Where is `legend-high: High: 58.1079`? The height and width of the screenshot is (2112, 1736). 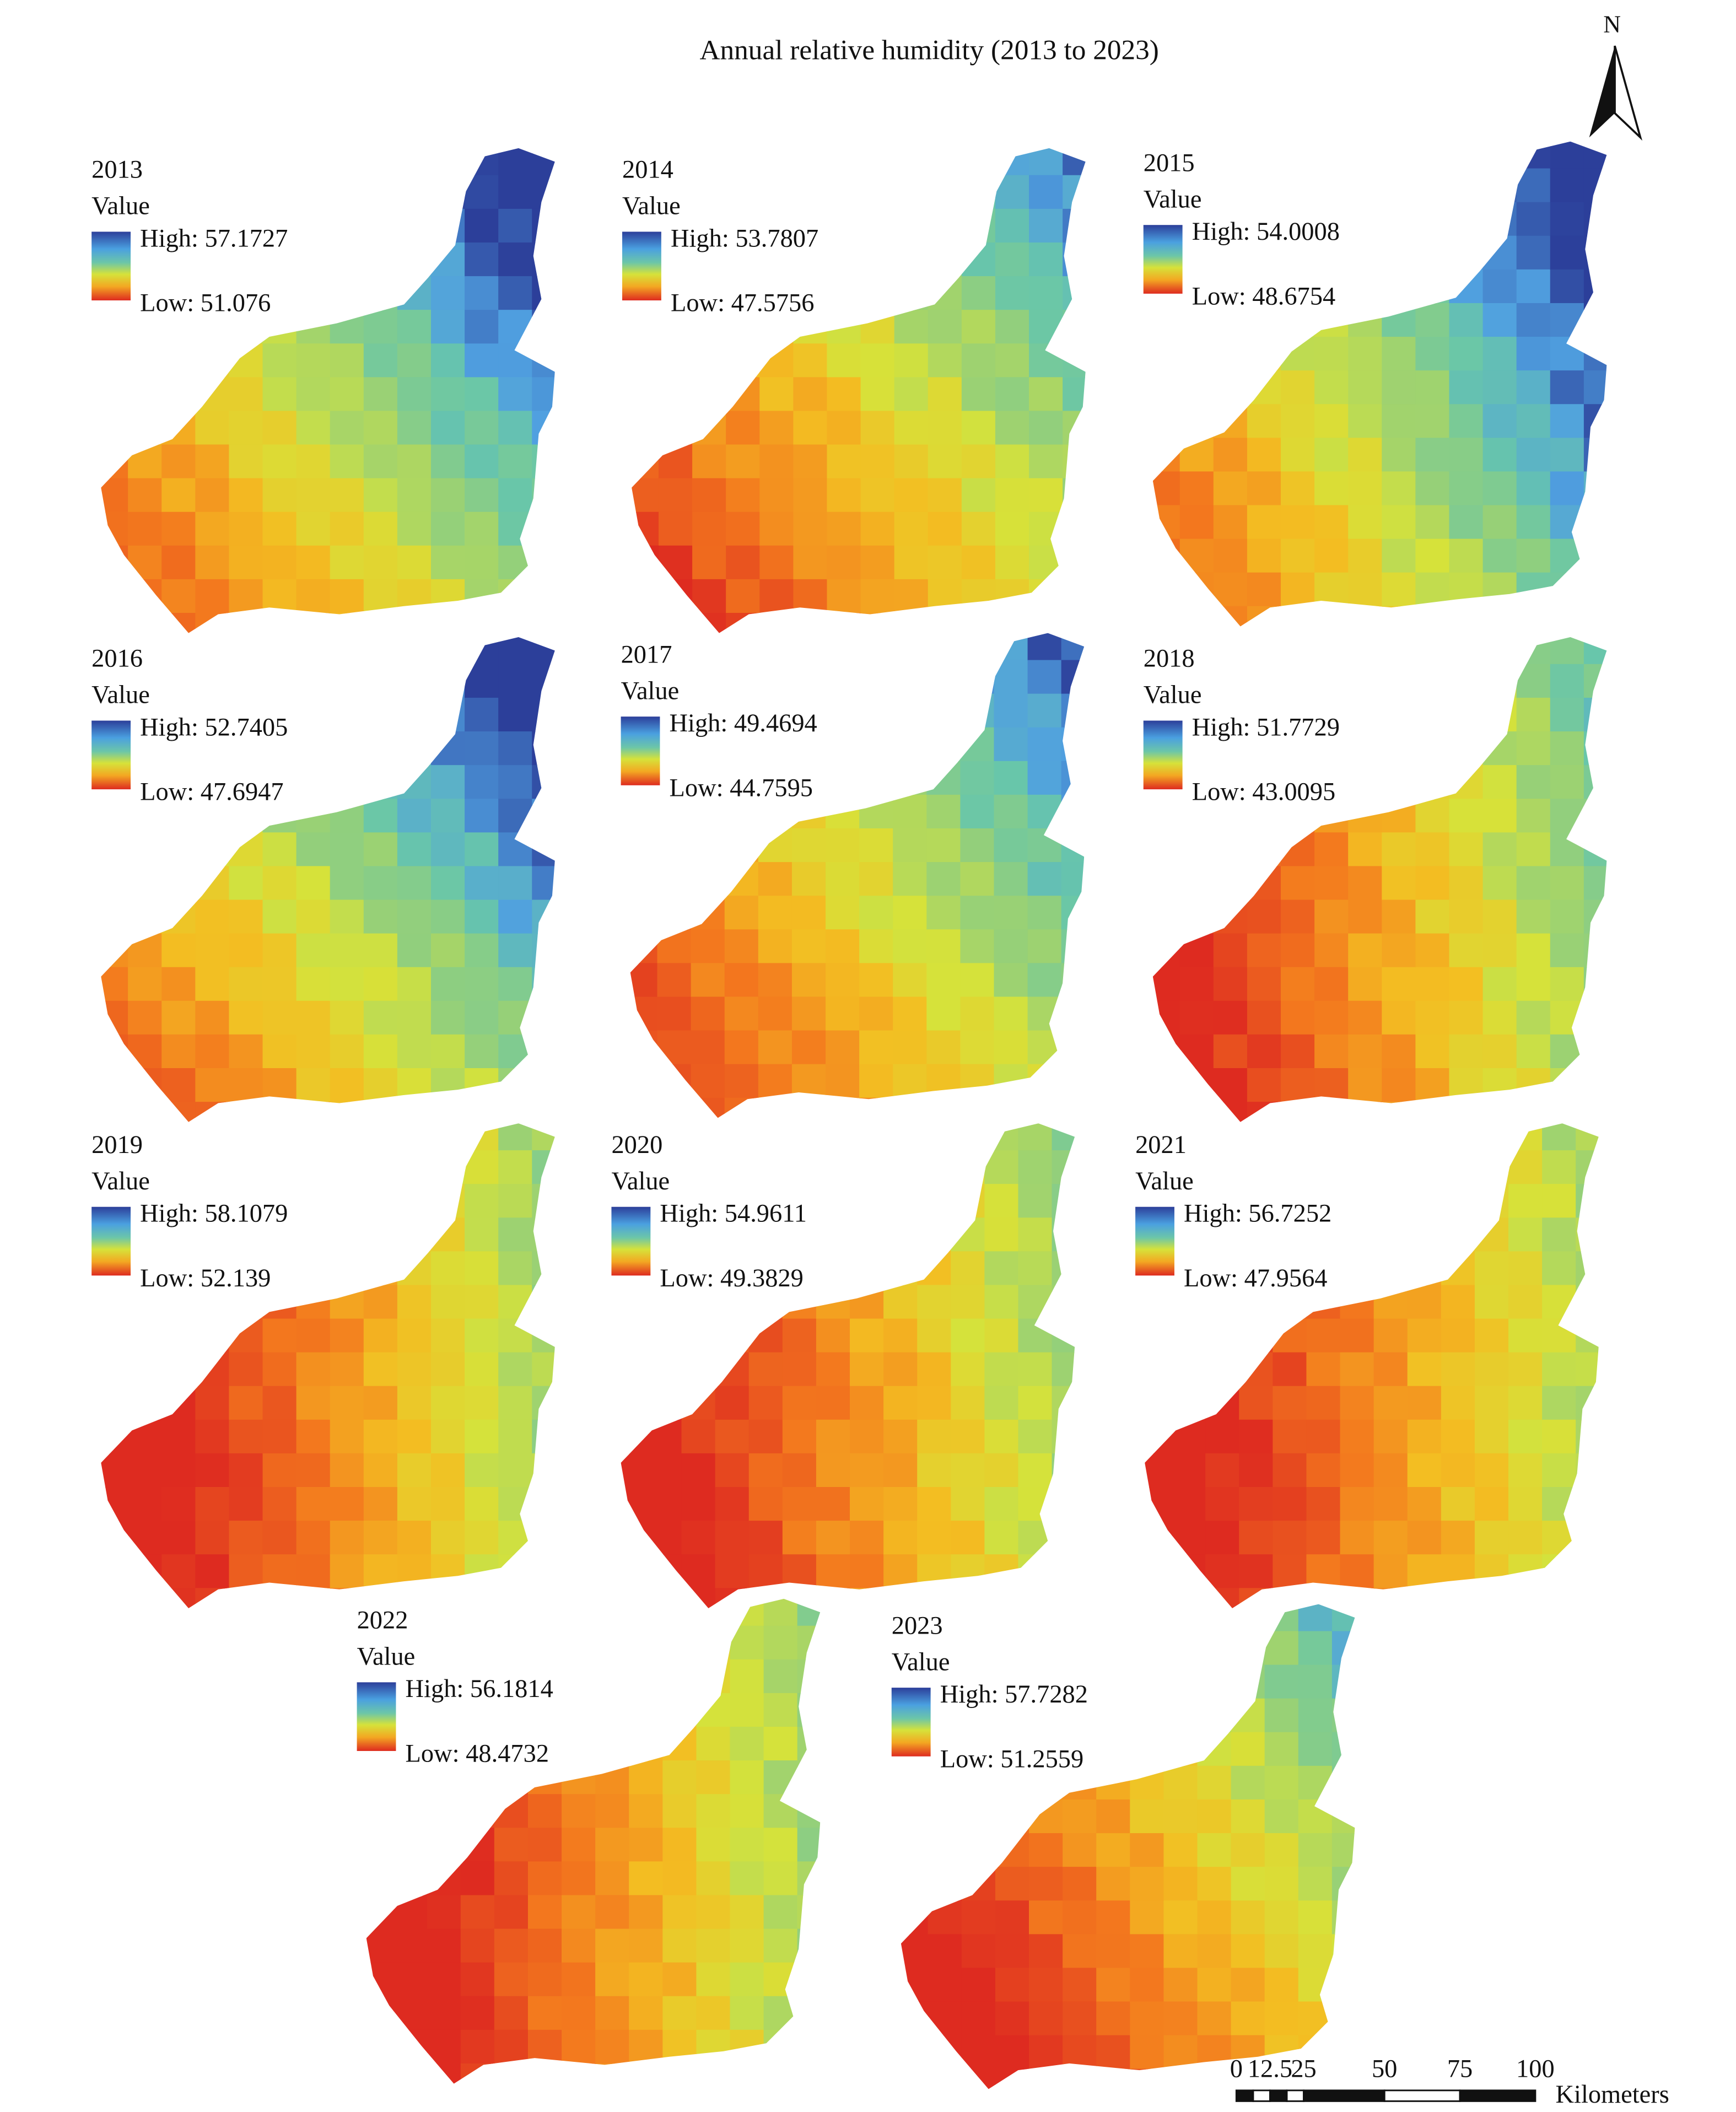
legend-high: High: 58.1079 is located at coordinates (214, 1214).